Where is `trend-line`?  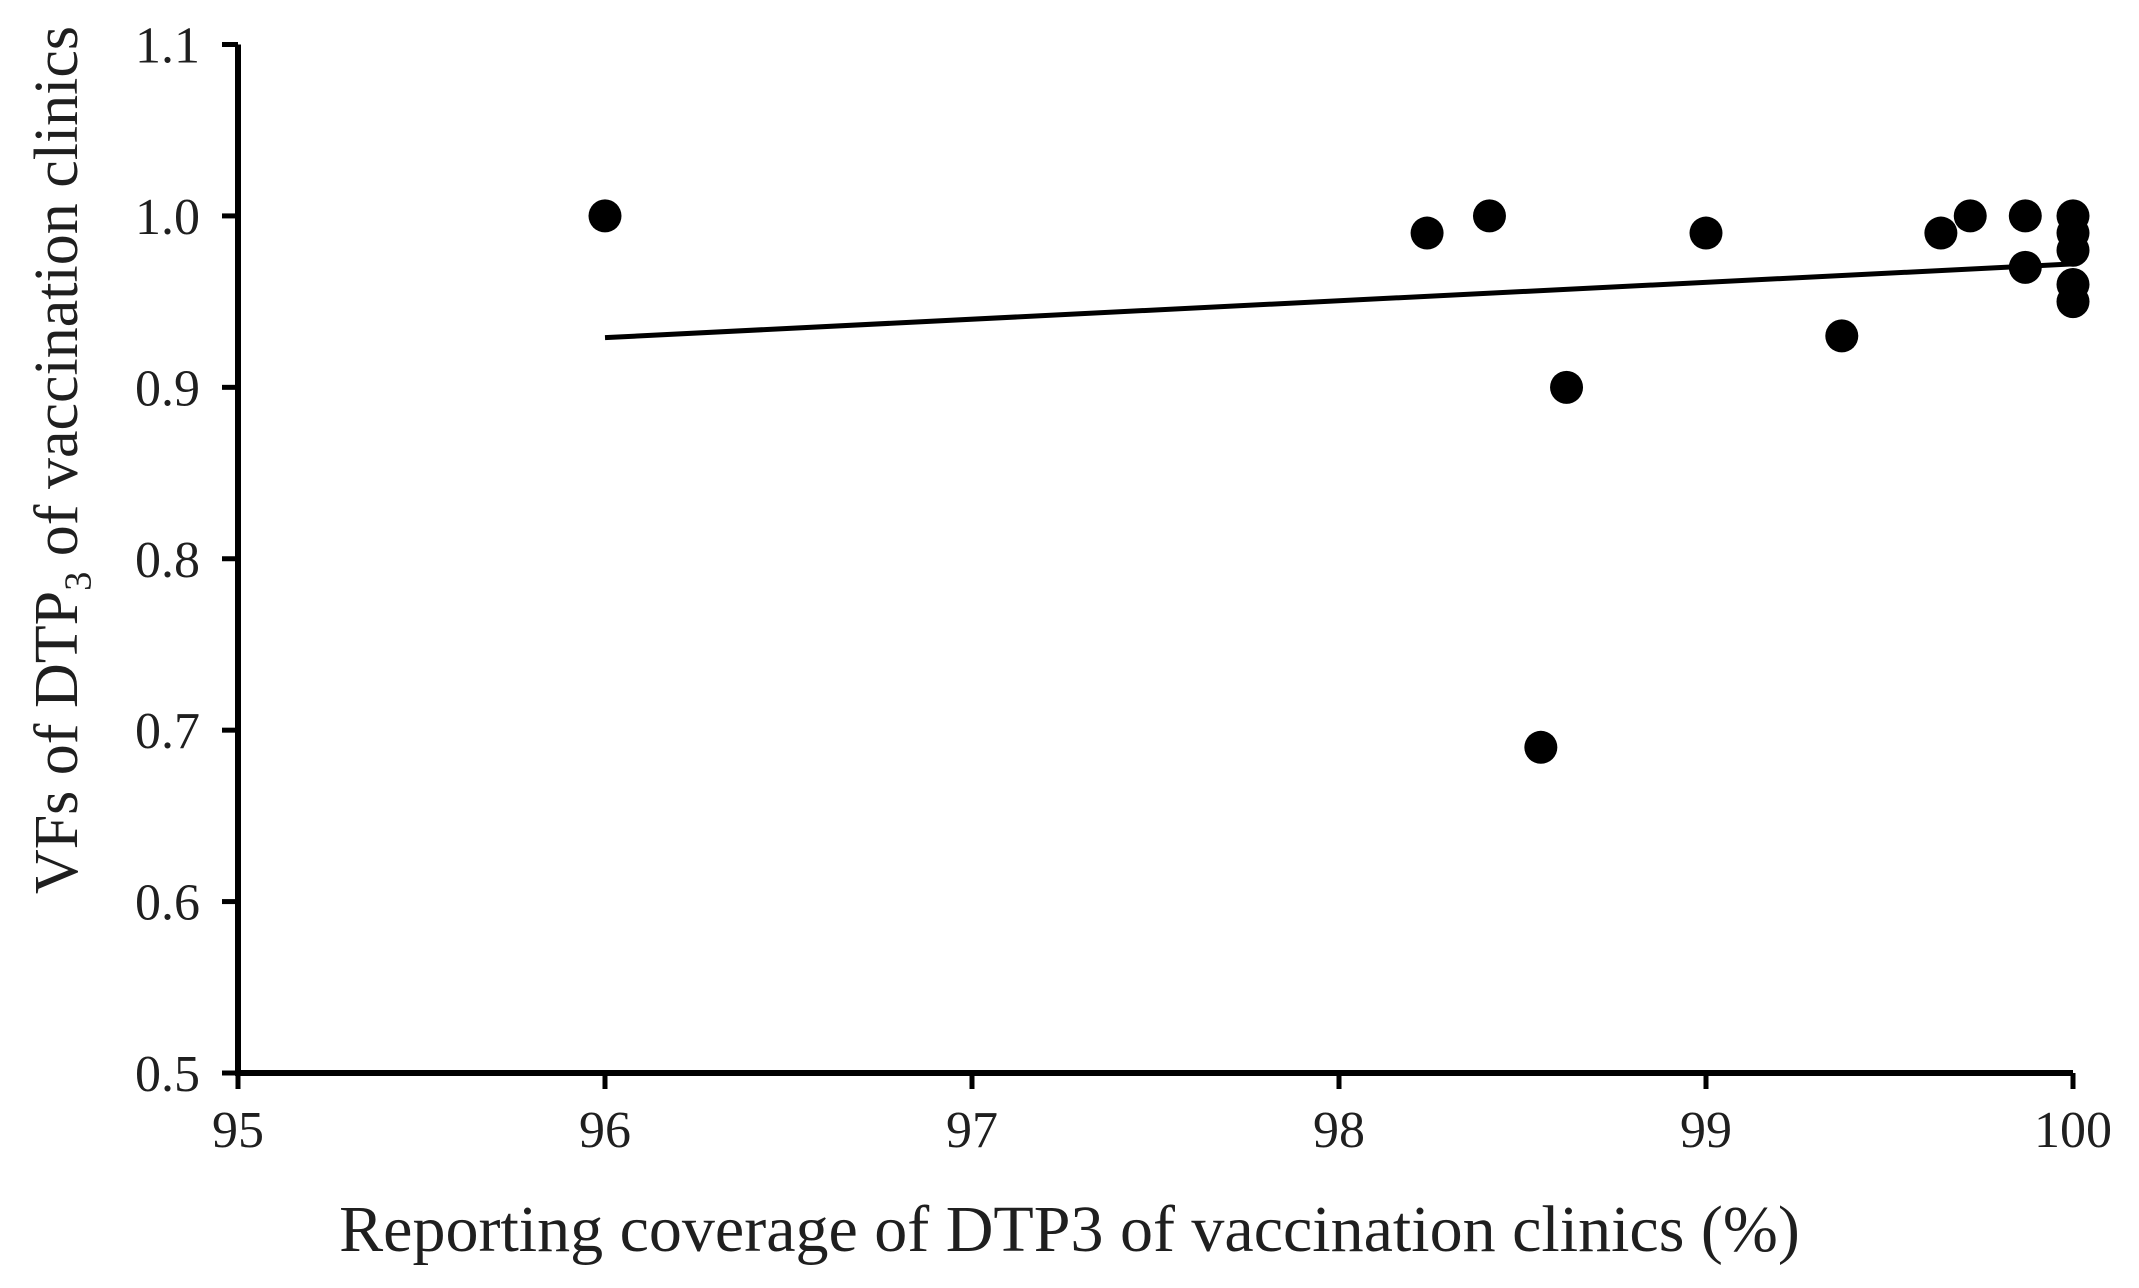
trend-line is located at coordinates (1339, 301).